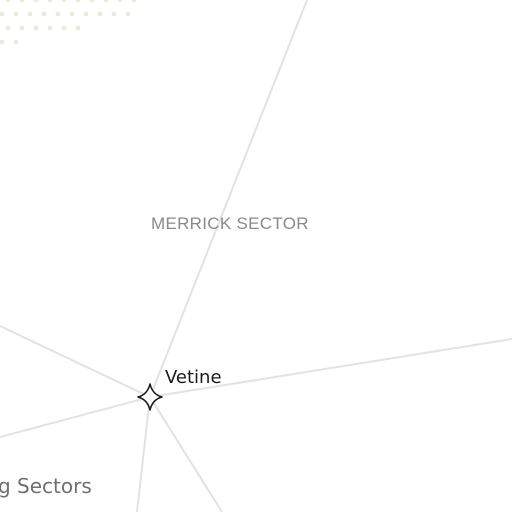  I want to click on four-point-star-icon, so click(150, 397).